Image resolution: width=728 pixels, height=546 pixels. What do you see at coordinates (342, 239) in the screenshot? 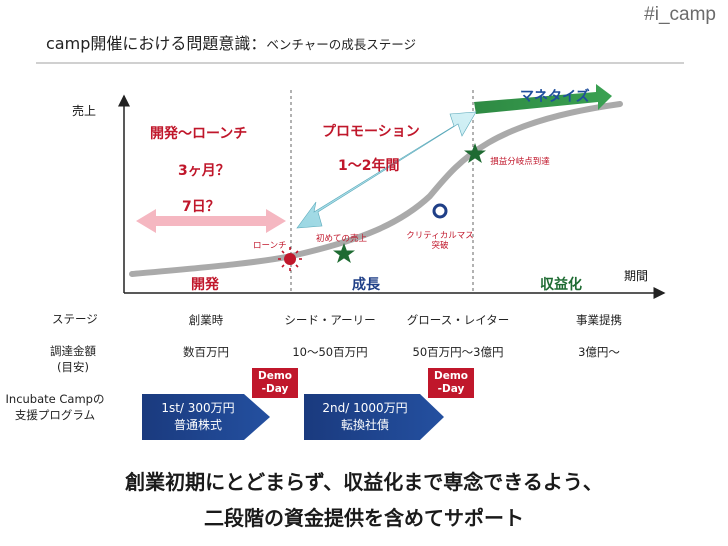
I see `first-sales-label: 初めての売上` at bounding box center [342, 239].